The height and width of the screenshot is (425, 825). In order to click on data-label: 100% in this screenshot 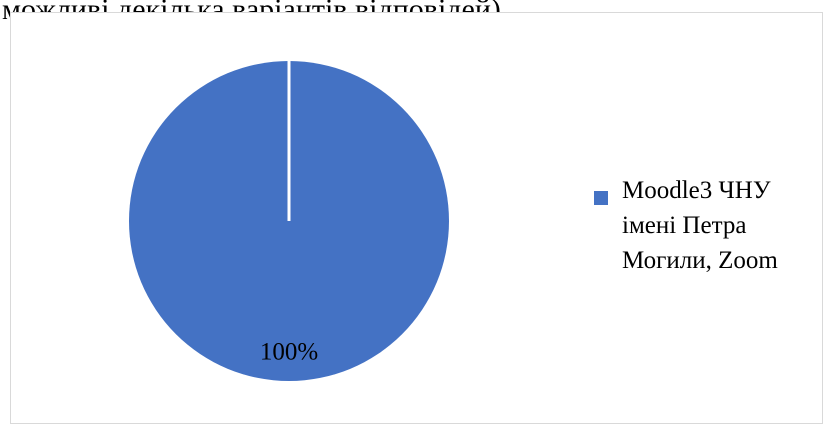, I will do `click(289, 352)`.